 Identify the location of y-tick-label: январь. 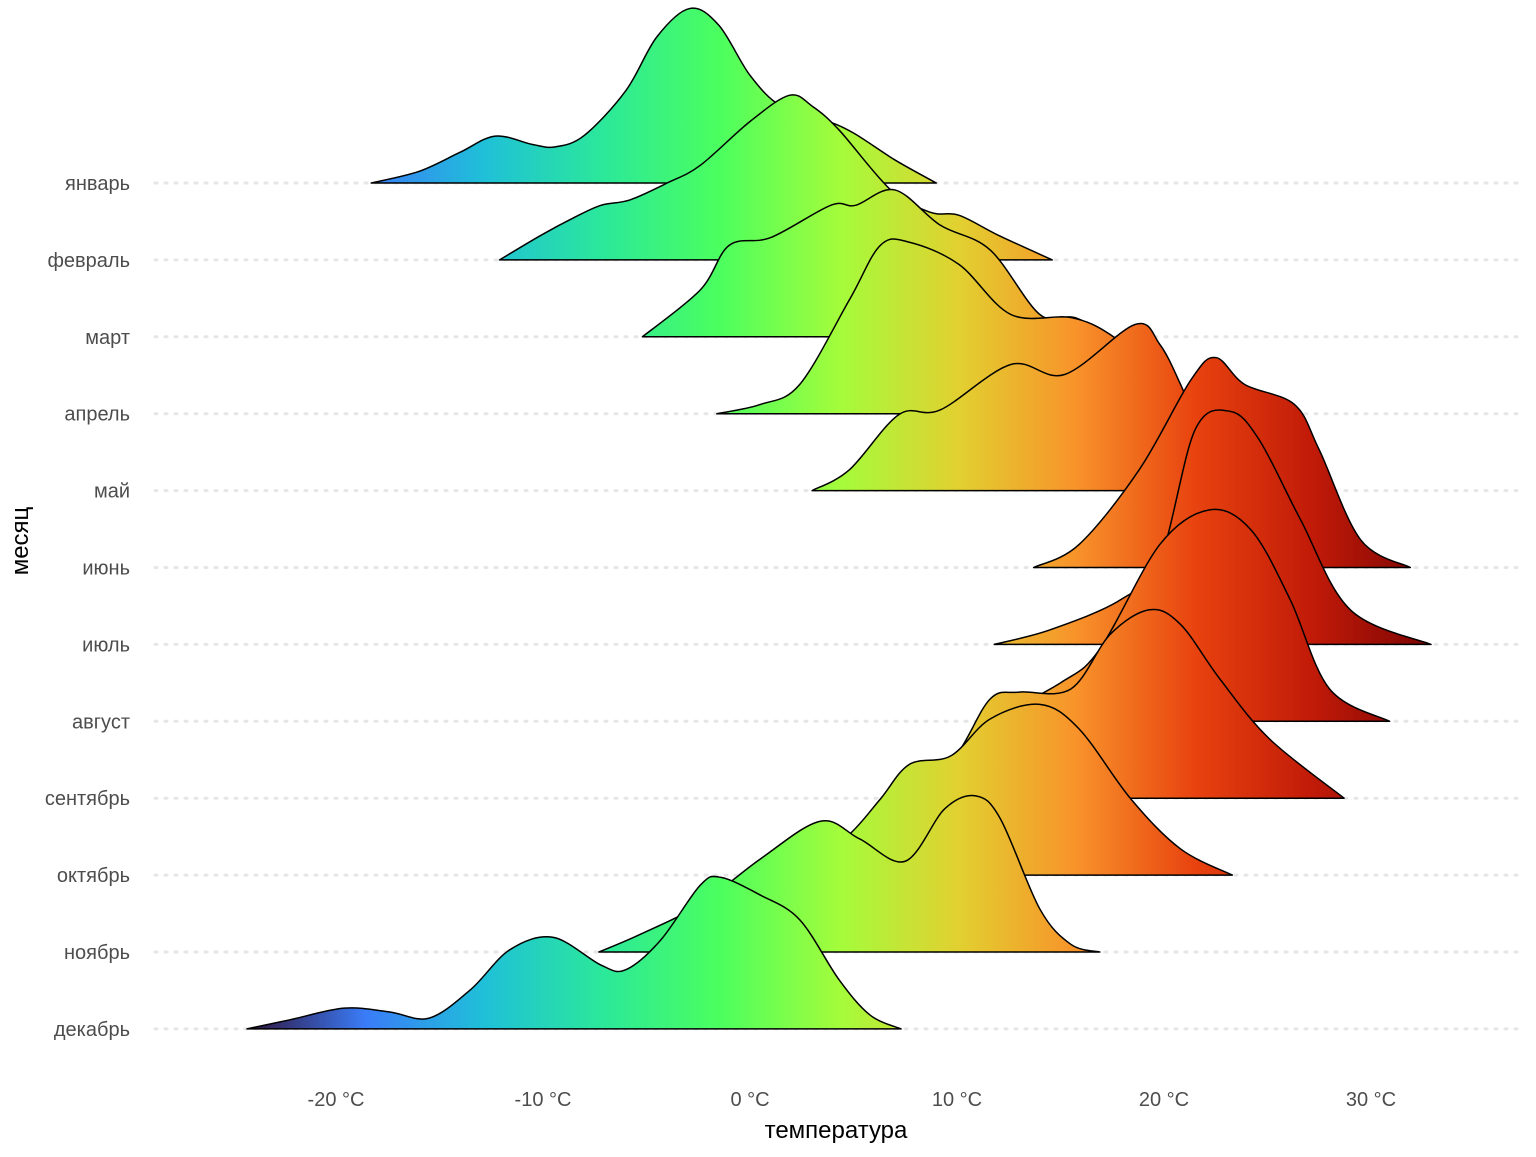
(97, 184).